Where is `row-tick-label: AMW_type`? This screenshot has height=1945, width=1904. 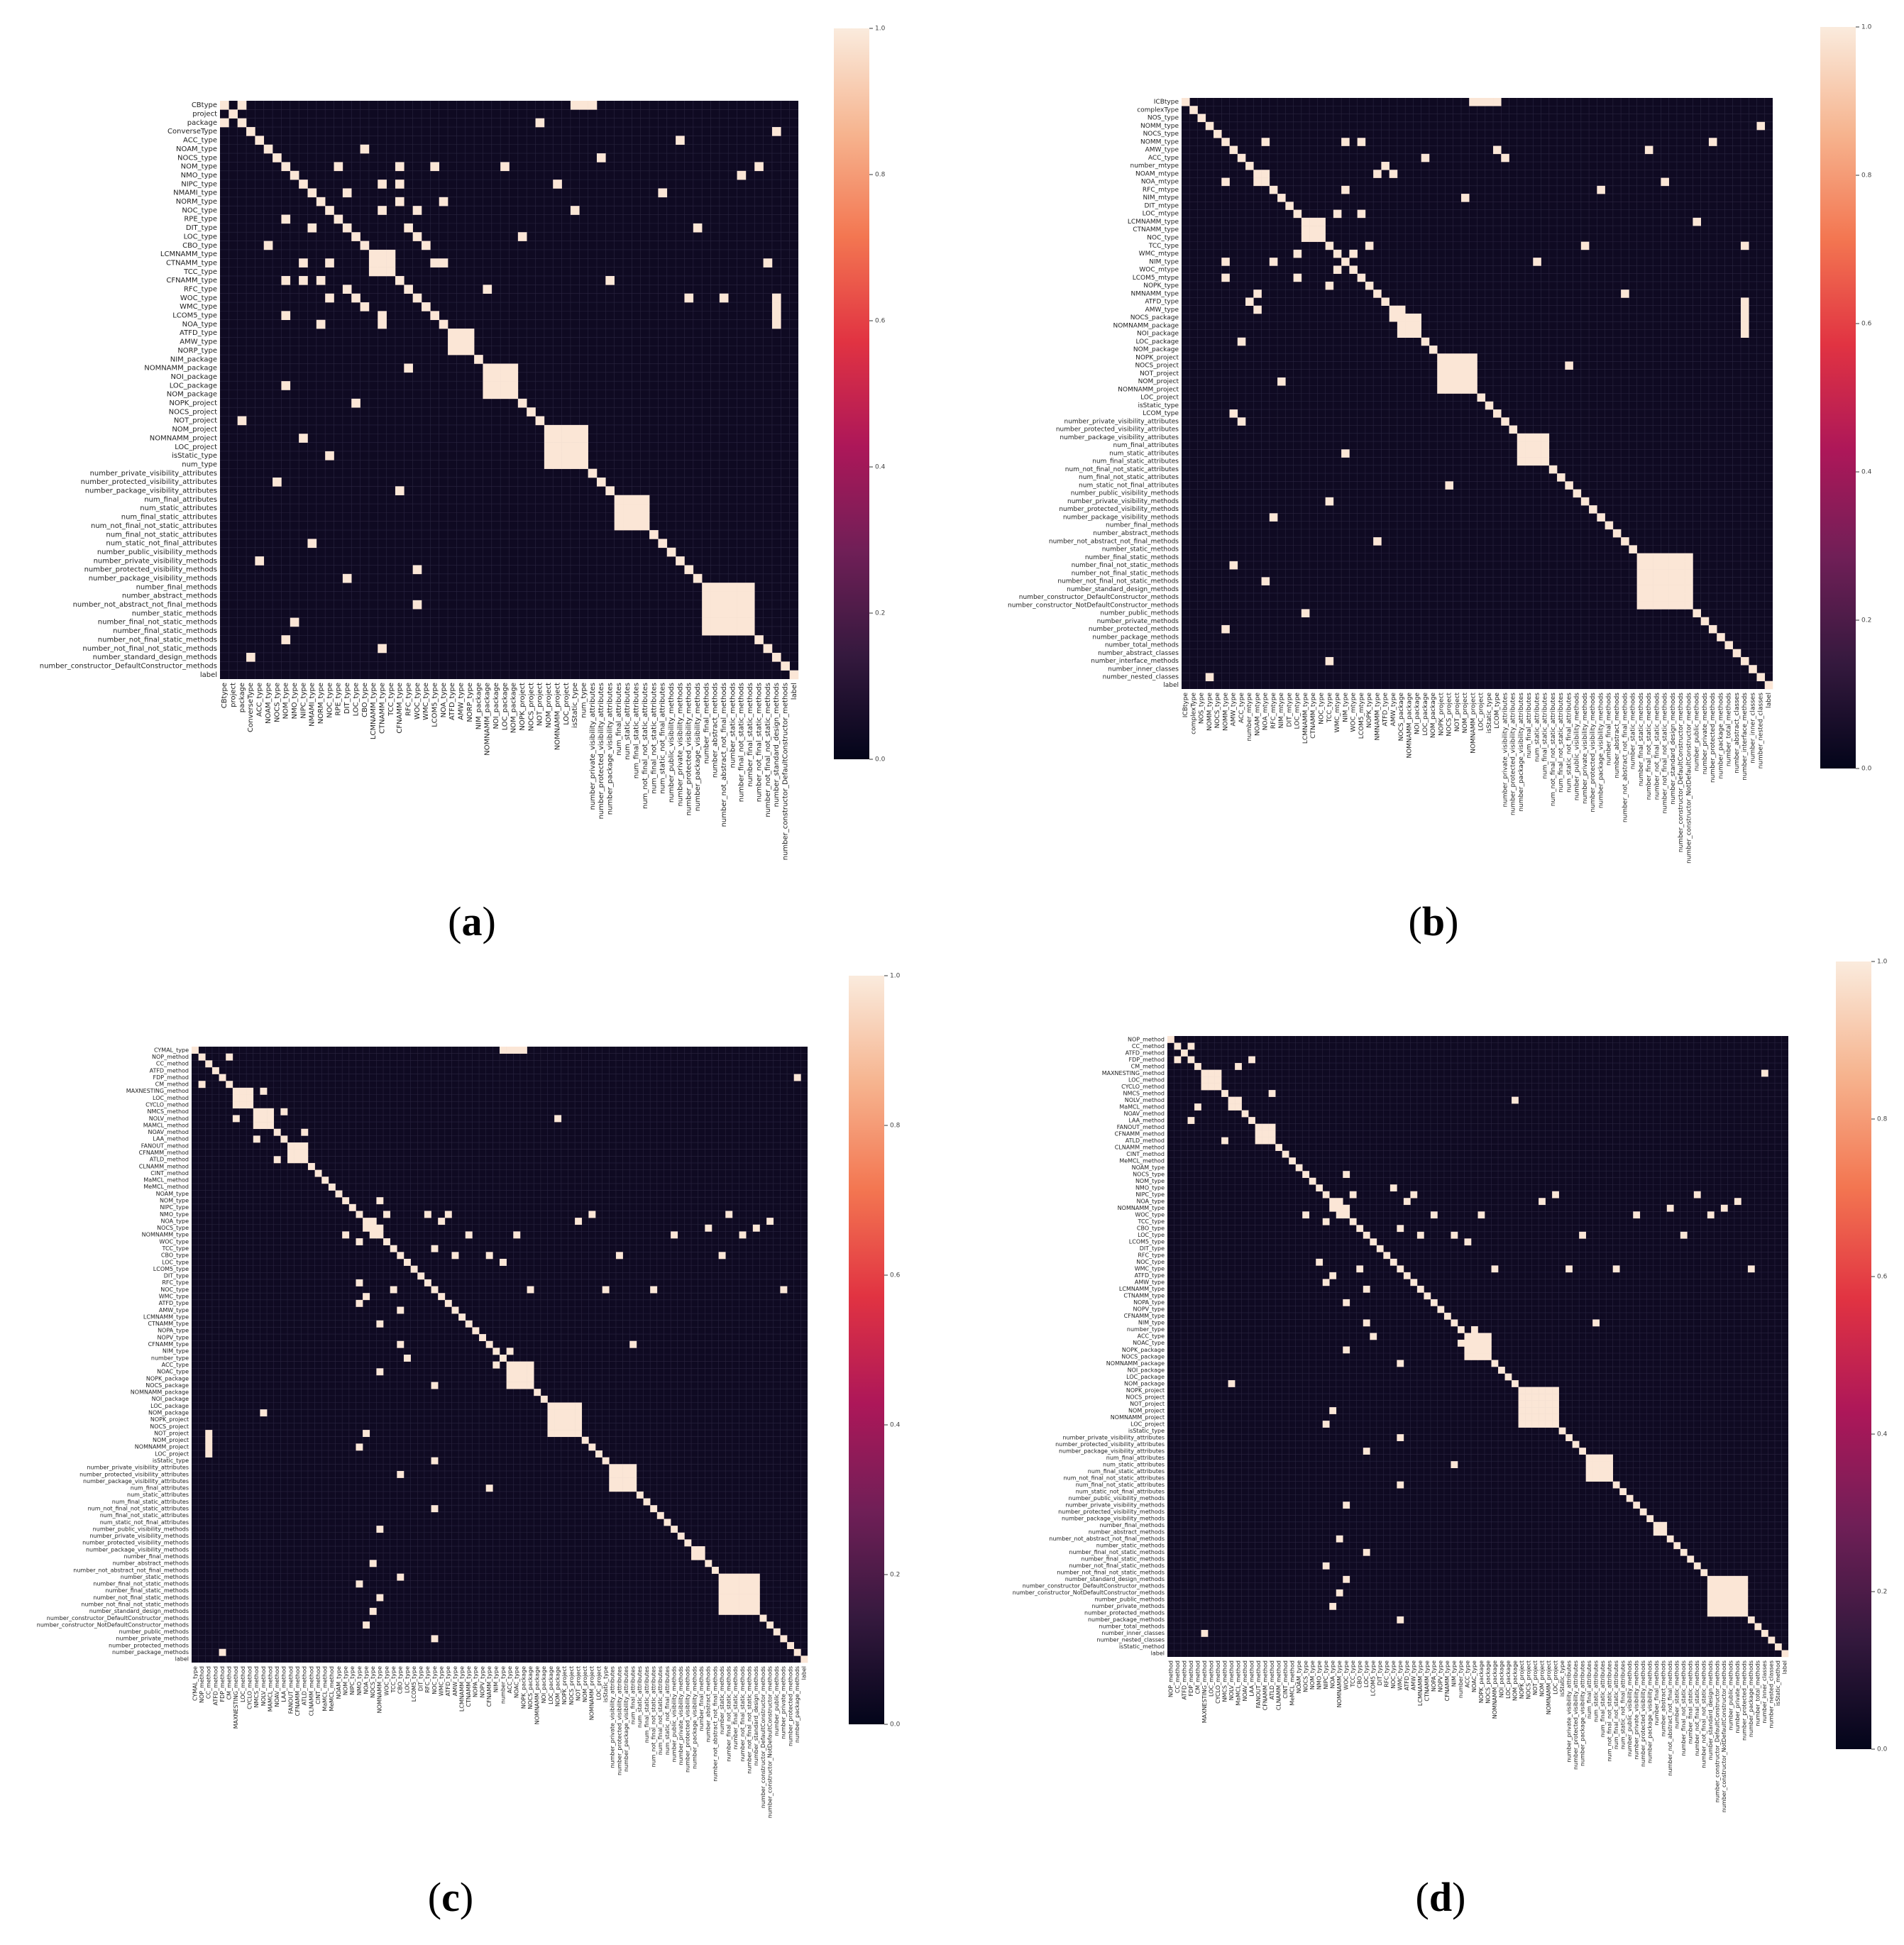 row-tick-label: AMW_type is located at coordinates (1162, 150).